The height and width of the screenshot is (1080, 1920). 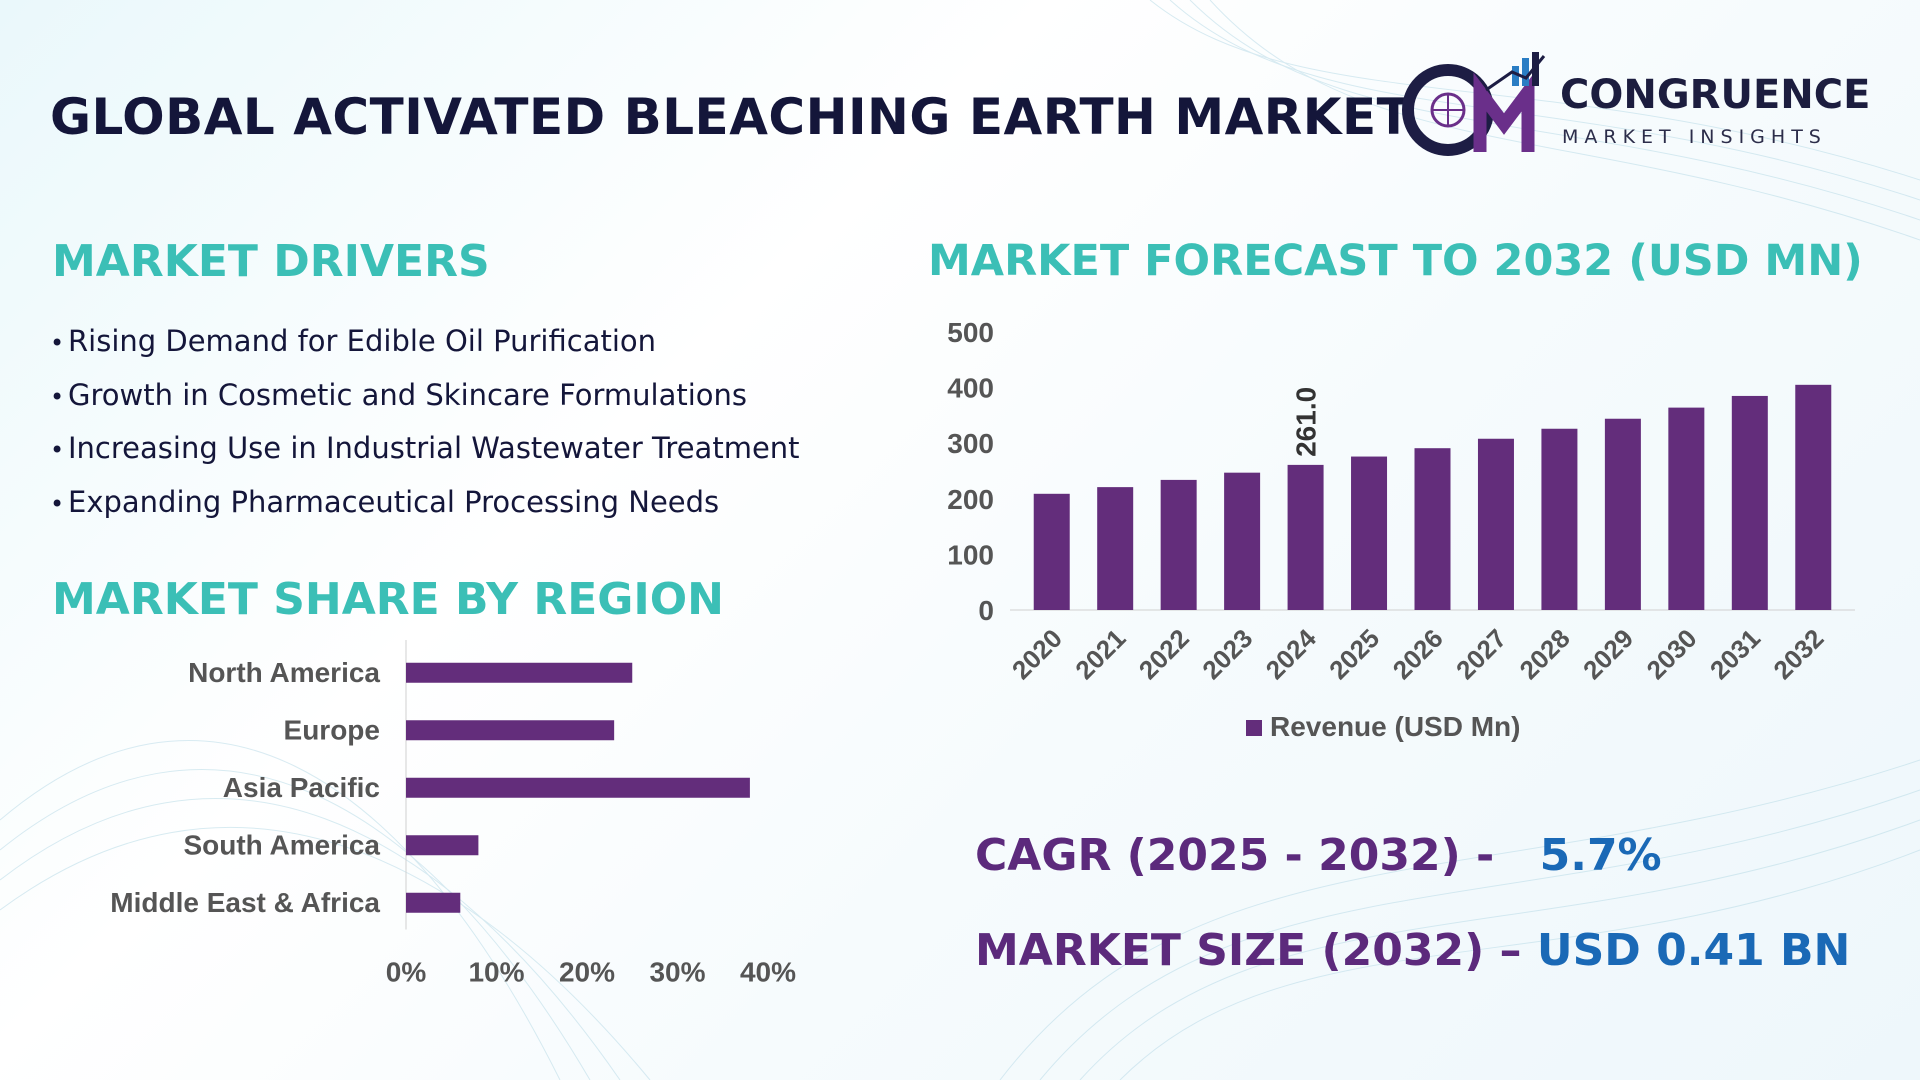 What do you see at coordinates (332, 729) in the screenshot?
I see `category-label: Europe` at bounding box center [332, 729].